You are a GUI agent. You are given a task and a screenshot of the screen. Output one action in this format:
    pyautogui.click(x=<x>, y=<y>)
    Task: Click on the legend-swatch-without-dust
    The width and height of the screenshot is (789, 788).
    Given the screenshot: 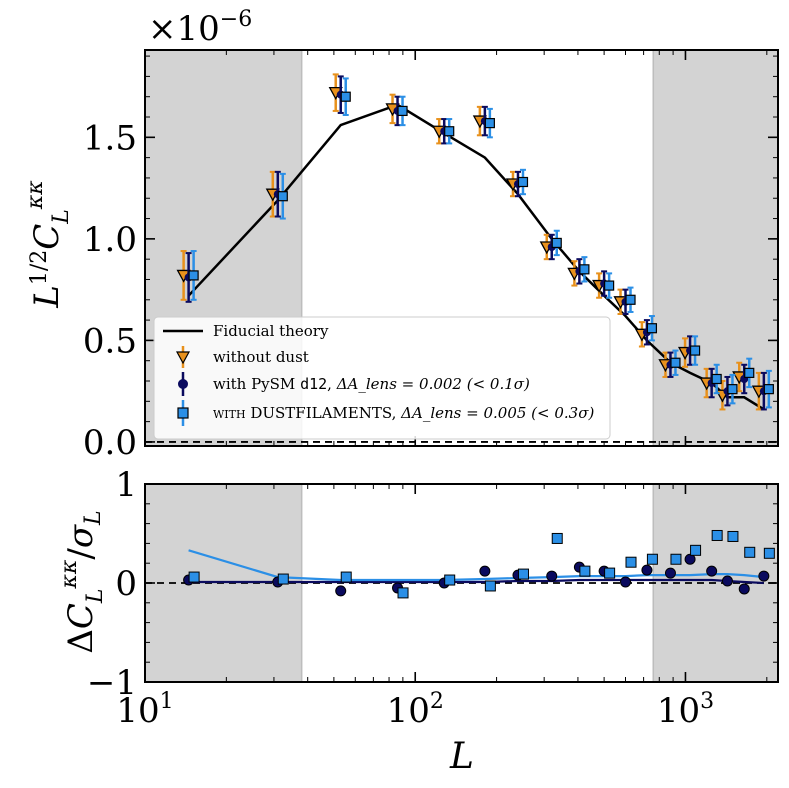 What is the action you would take?
    pyautogui.click(x=183, y=357)
    